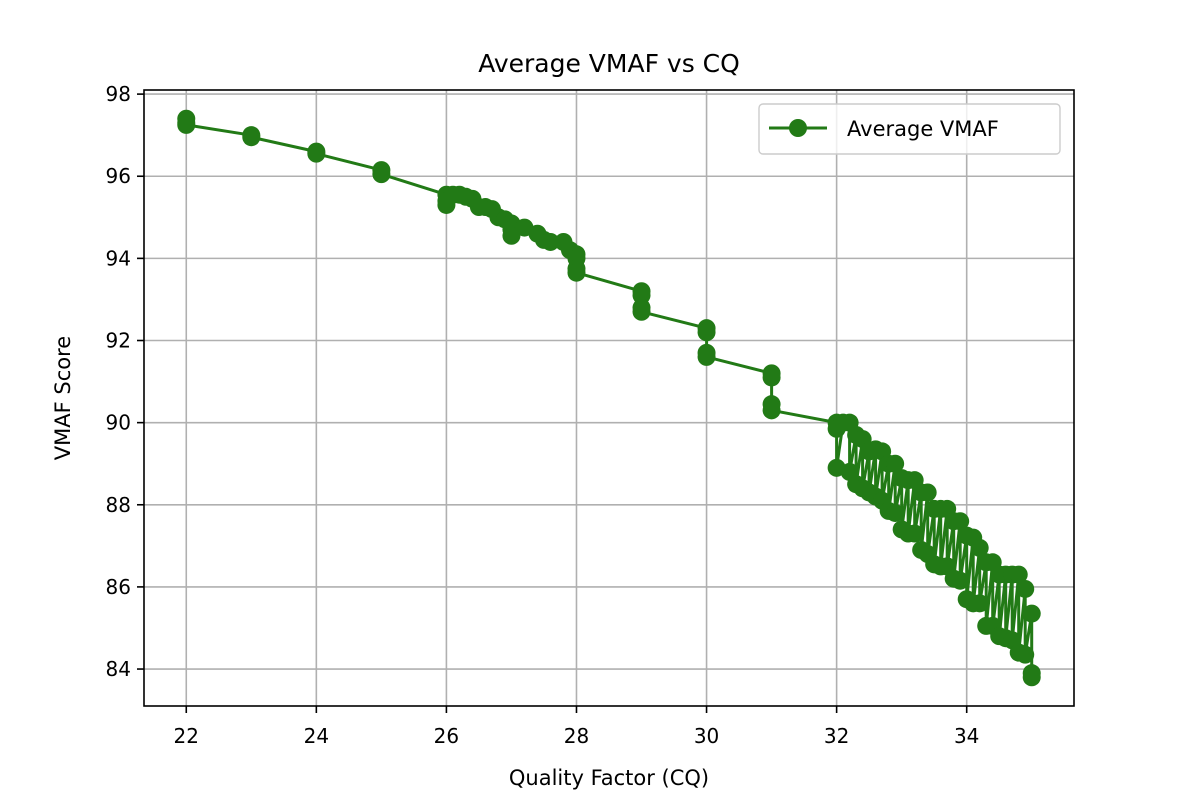 The image size is (1190, 794). What do you see at coordinates (118, 94) in the screenshot?
I see `y-tick-label: 98` at bounding box center [118, 94].